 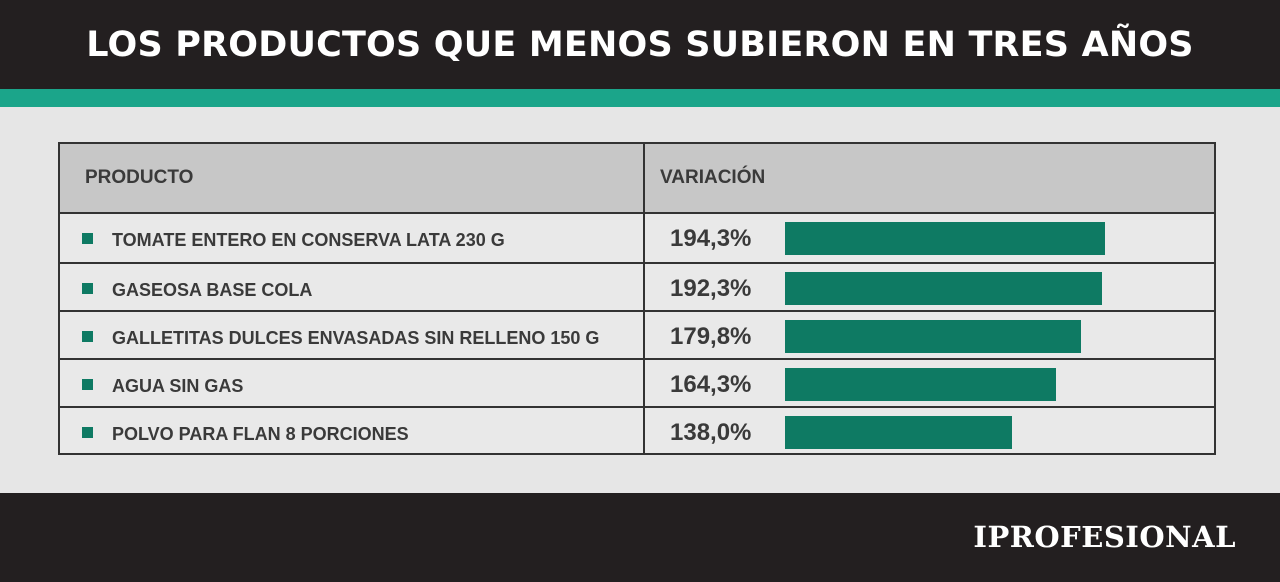 What do you see at coordinates (713, 177) in the screenshot?
I see `column-header-variation: VARIACIÓN` at bounding box center [713, 177].